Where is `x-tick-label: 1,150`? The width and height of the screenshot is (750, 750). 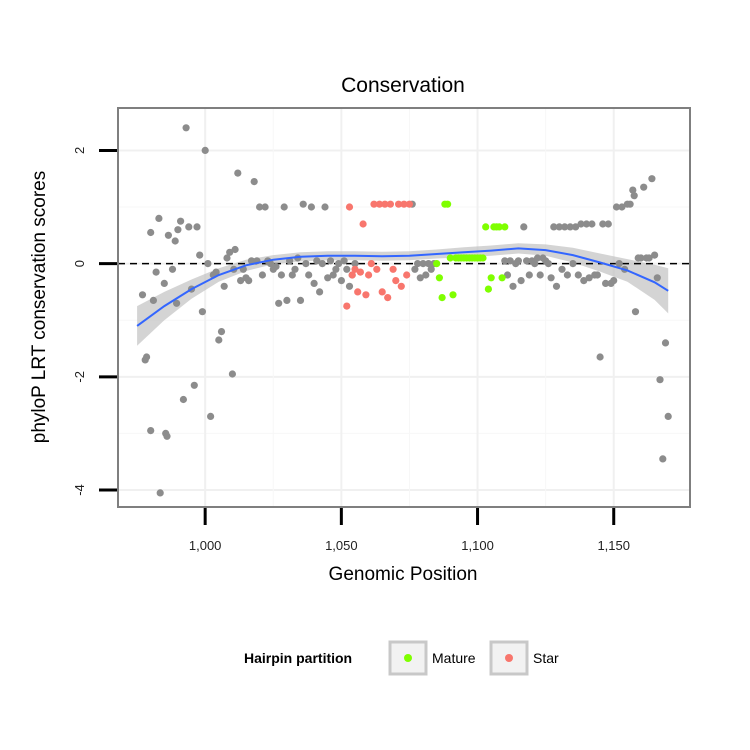 x-tick-label: 1,150 is located at coordinates (613, 545).